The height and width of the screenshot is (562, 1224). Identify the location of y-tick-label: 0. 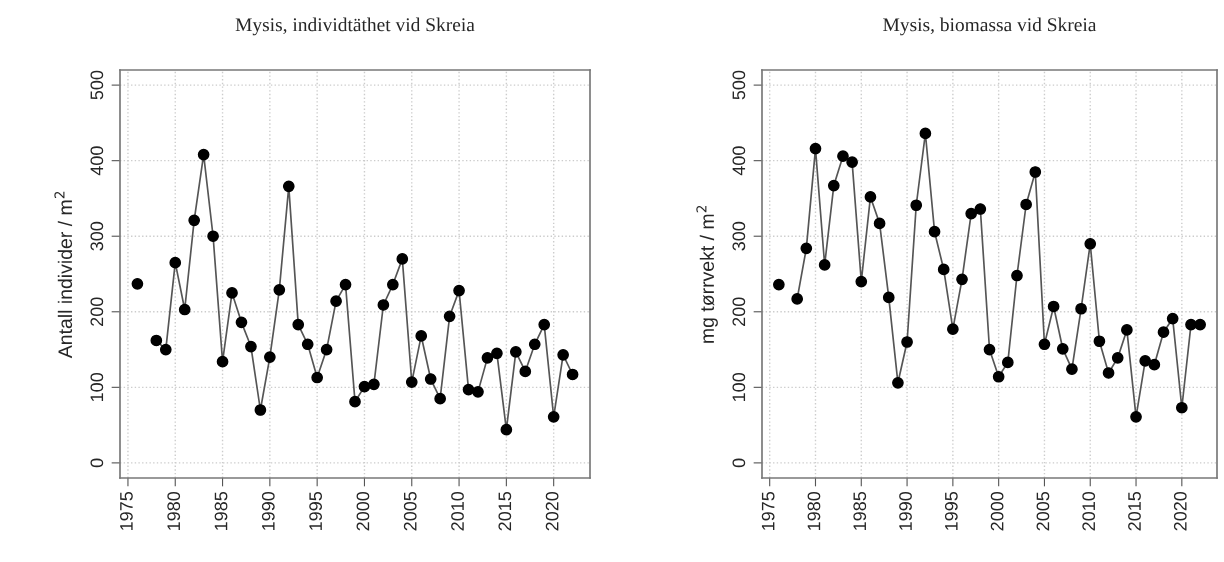
(97, 463).